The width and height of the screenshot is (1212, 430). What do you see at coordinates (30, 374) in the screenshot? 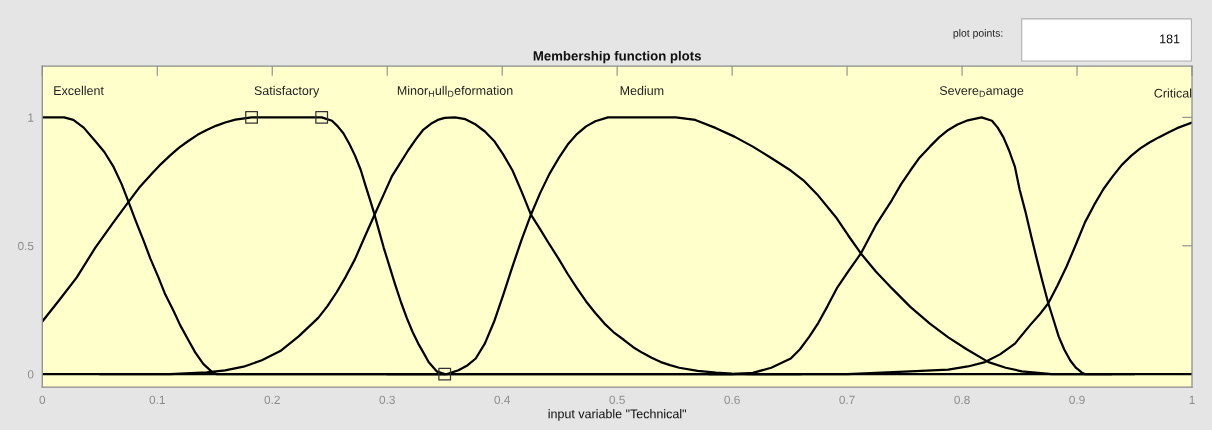
I see `y-tick-label: 0` at bounding box center [30, 374].